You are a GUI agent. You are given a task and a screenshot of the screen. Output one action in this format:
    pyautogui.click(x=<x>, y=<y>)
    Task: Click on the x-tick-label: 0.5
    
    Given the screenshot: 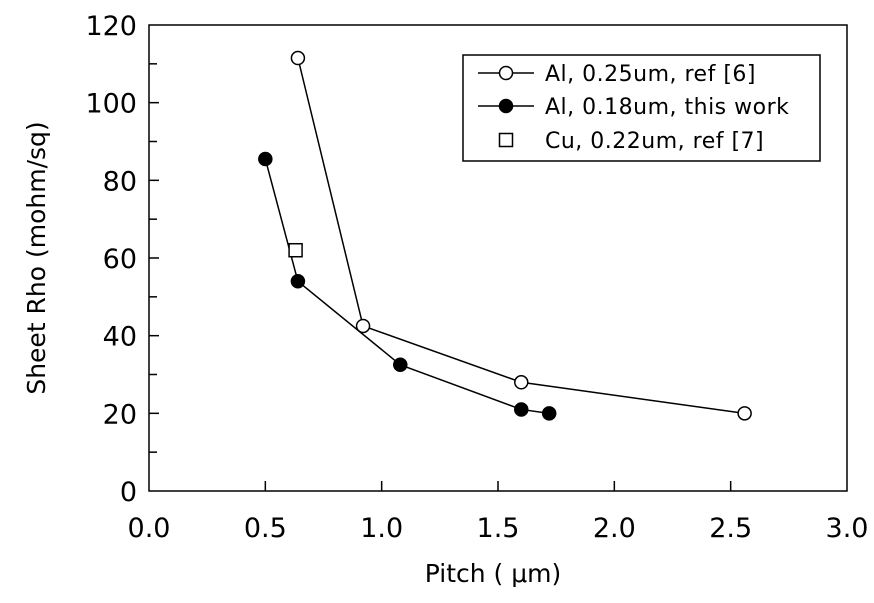 What is the action you would take?
    pyautogui.click(x=265, y=528)
    